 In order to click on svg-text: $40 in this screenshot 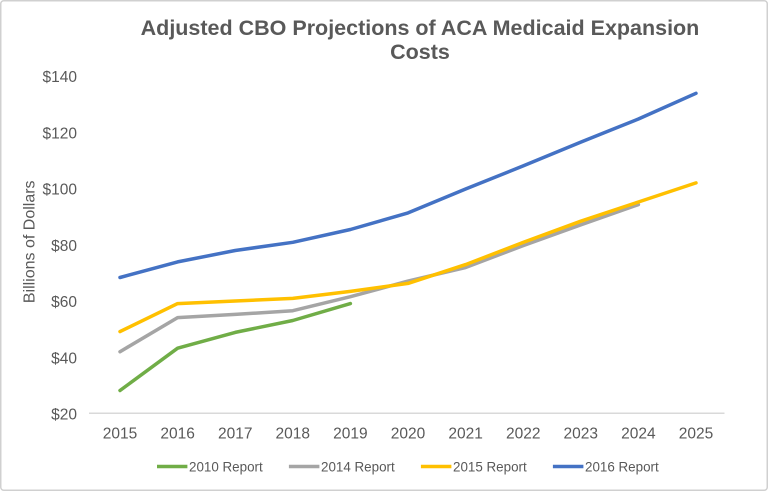, I will do `click(64, 359)`.